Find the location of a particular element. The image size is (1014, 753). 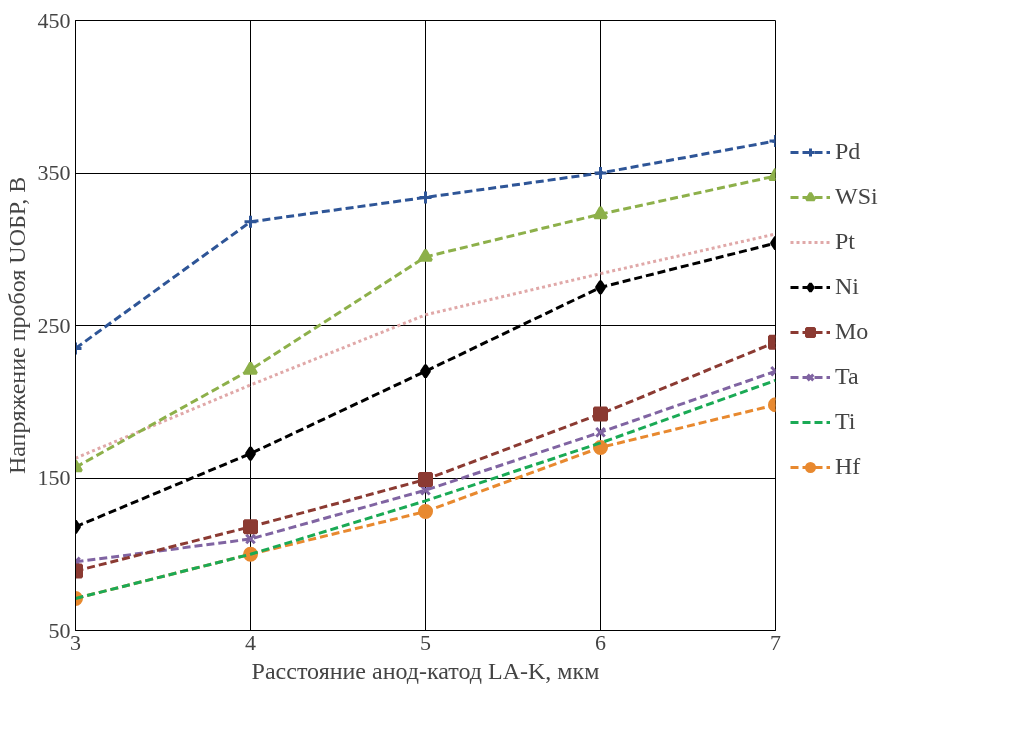

legend-label: Pt is located at coordinates (845, 241).